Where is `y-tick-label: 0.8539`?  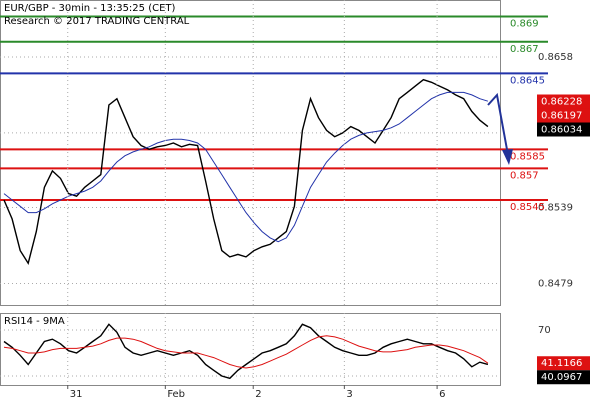 y-tick-label: 0.8539 is located at coordinates (555, 208).